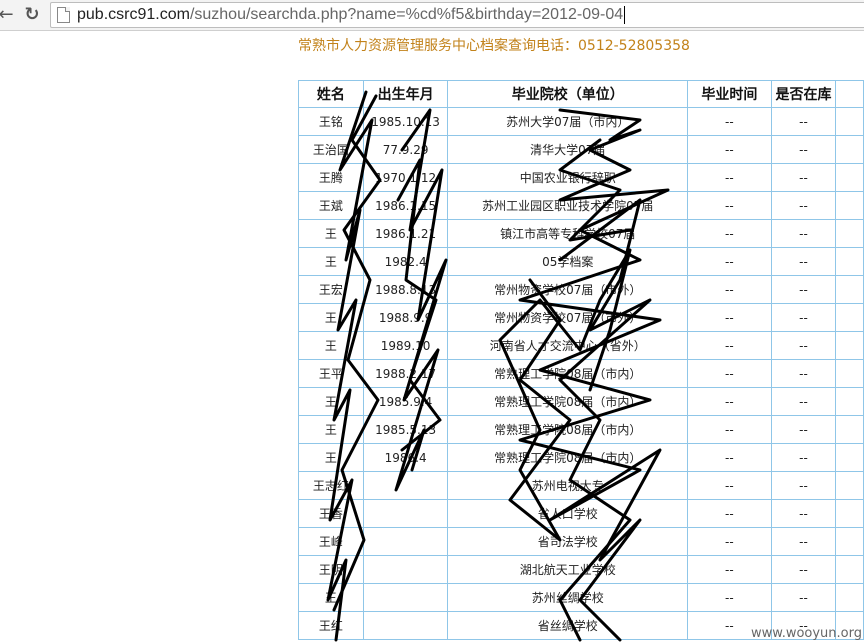  I want to click on cell-birth: 1988.9.9, so click(405, 317).